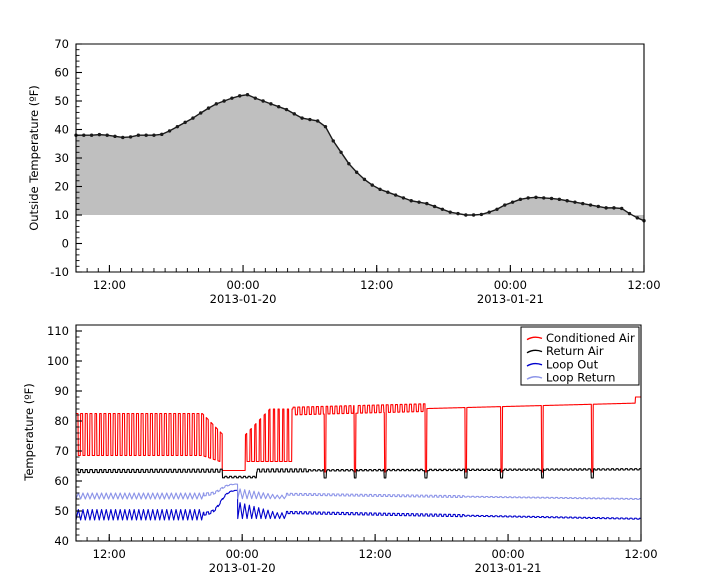  I want to click on y-tick-label: 0, so click(65, 244).